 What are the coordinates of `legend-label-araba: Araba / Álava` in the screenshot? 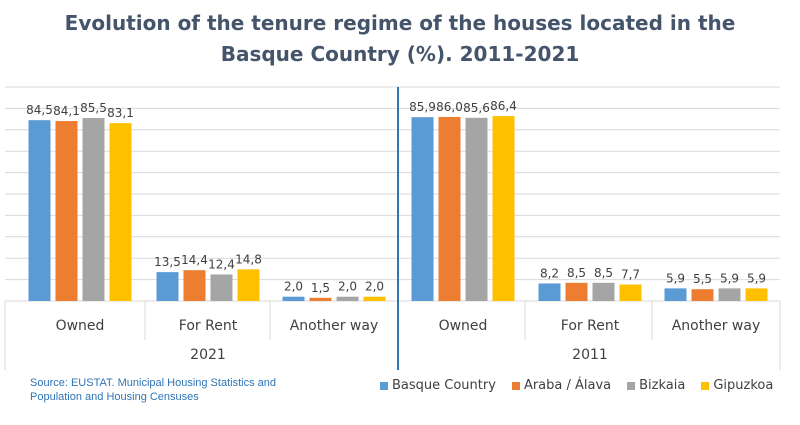 It's located at (567, 385).